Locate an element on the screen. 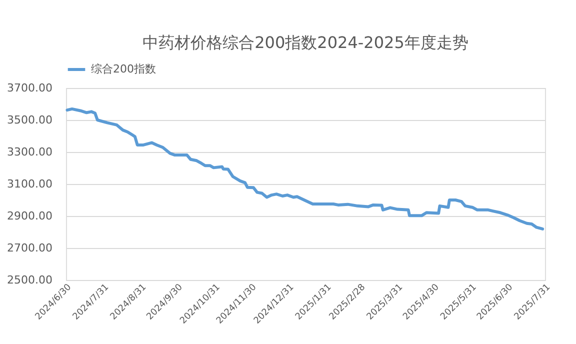 The height and width of the screenshot is (344, 576). y-tick-label: 3100.00 is located at coordinates (29, 184).